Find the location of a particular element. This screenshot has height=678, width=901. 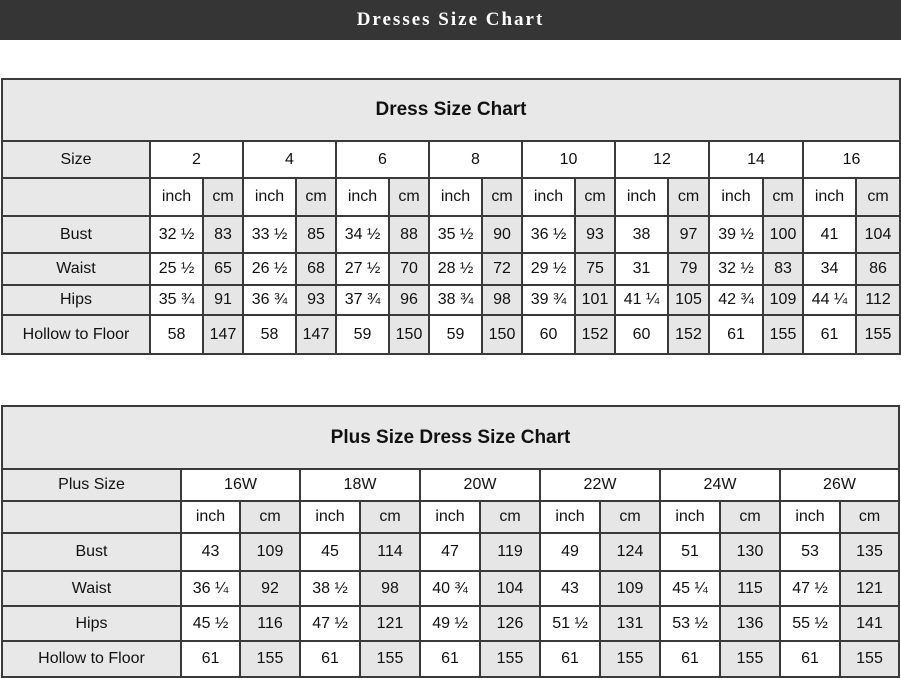

cm-value: 72 is located at coordinates (502, 269).